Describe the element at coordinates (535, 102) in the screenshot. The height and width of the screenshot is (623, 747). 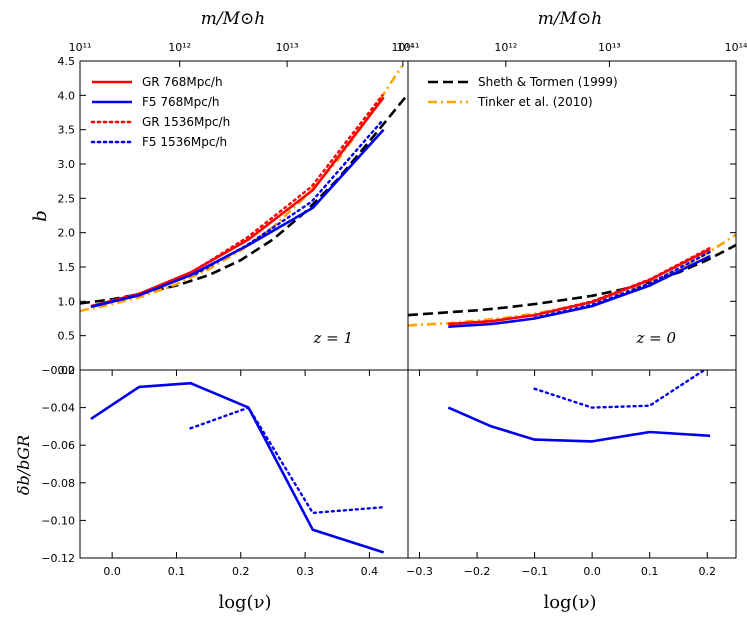
I see `legend-label: Tinker et al. (2010)` at that location.